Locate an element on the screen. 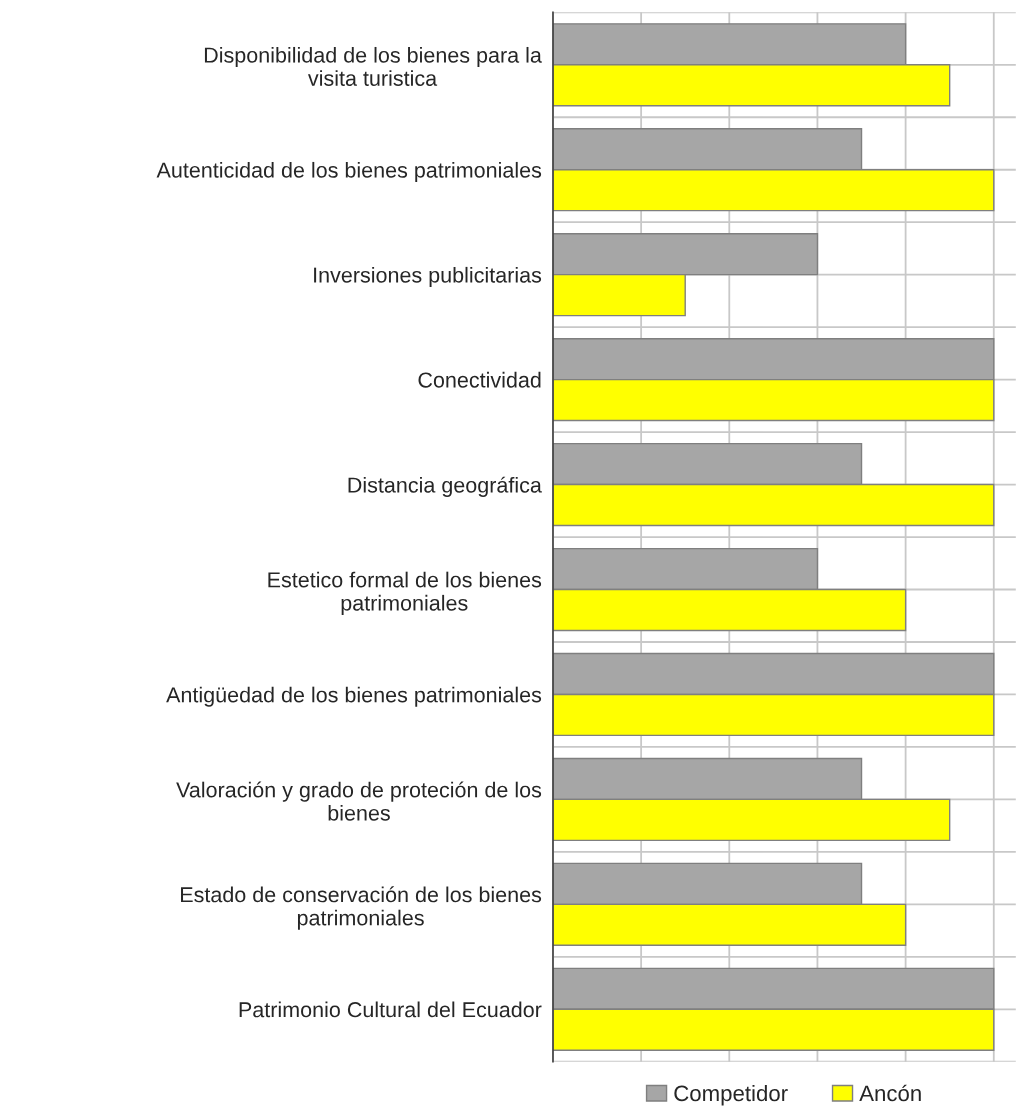 The image size is (1024, 1120). y-tick-label: Conectividad is located at coordinates (479, 379).